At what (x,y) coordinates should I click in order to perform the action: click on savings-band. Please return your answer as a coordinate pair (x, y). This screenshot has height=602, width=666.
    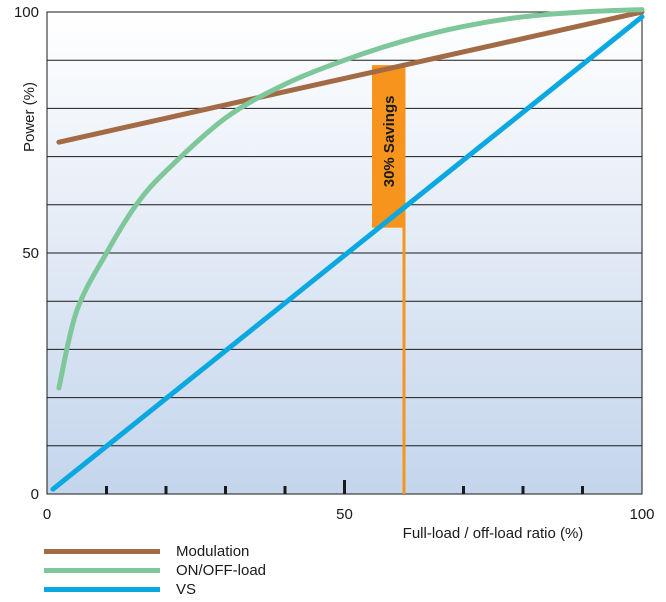
    Looking at the image, I should click on (388, 146).